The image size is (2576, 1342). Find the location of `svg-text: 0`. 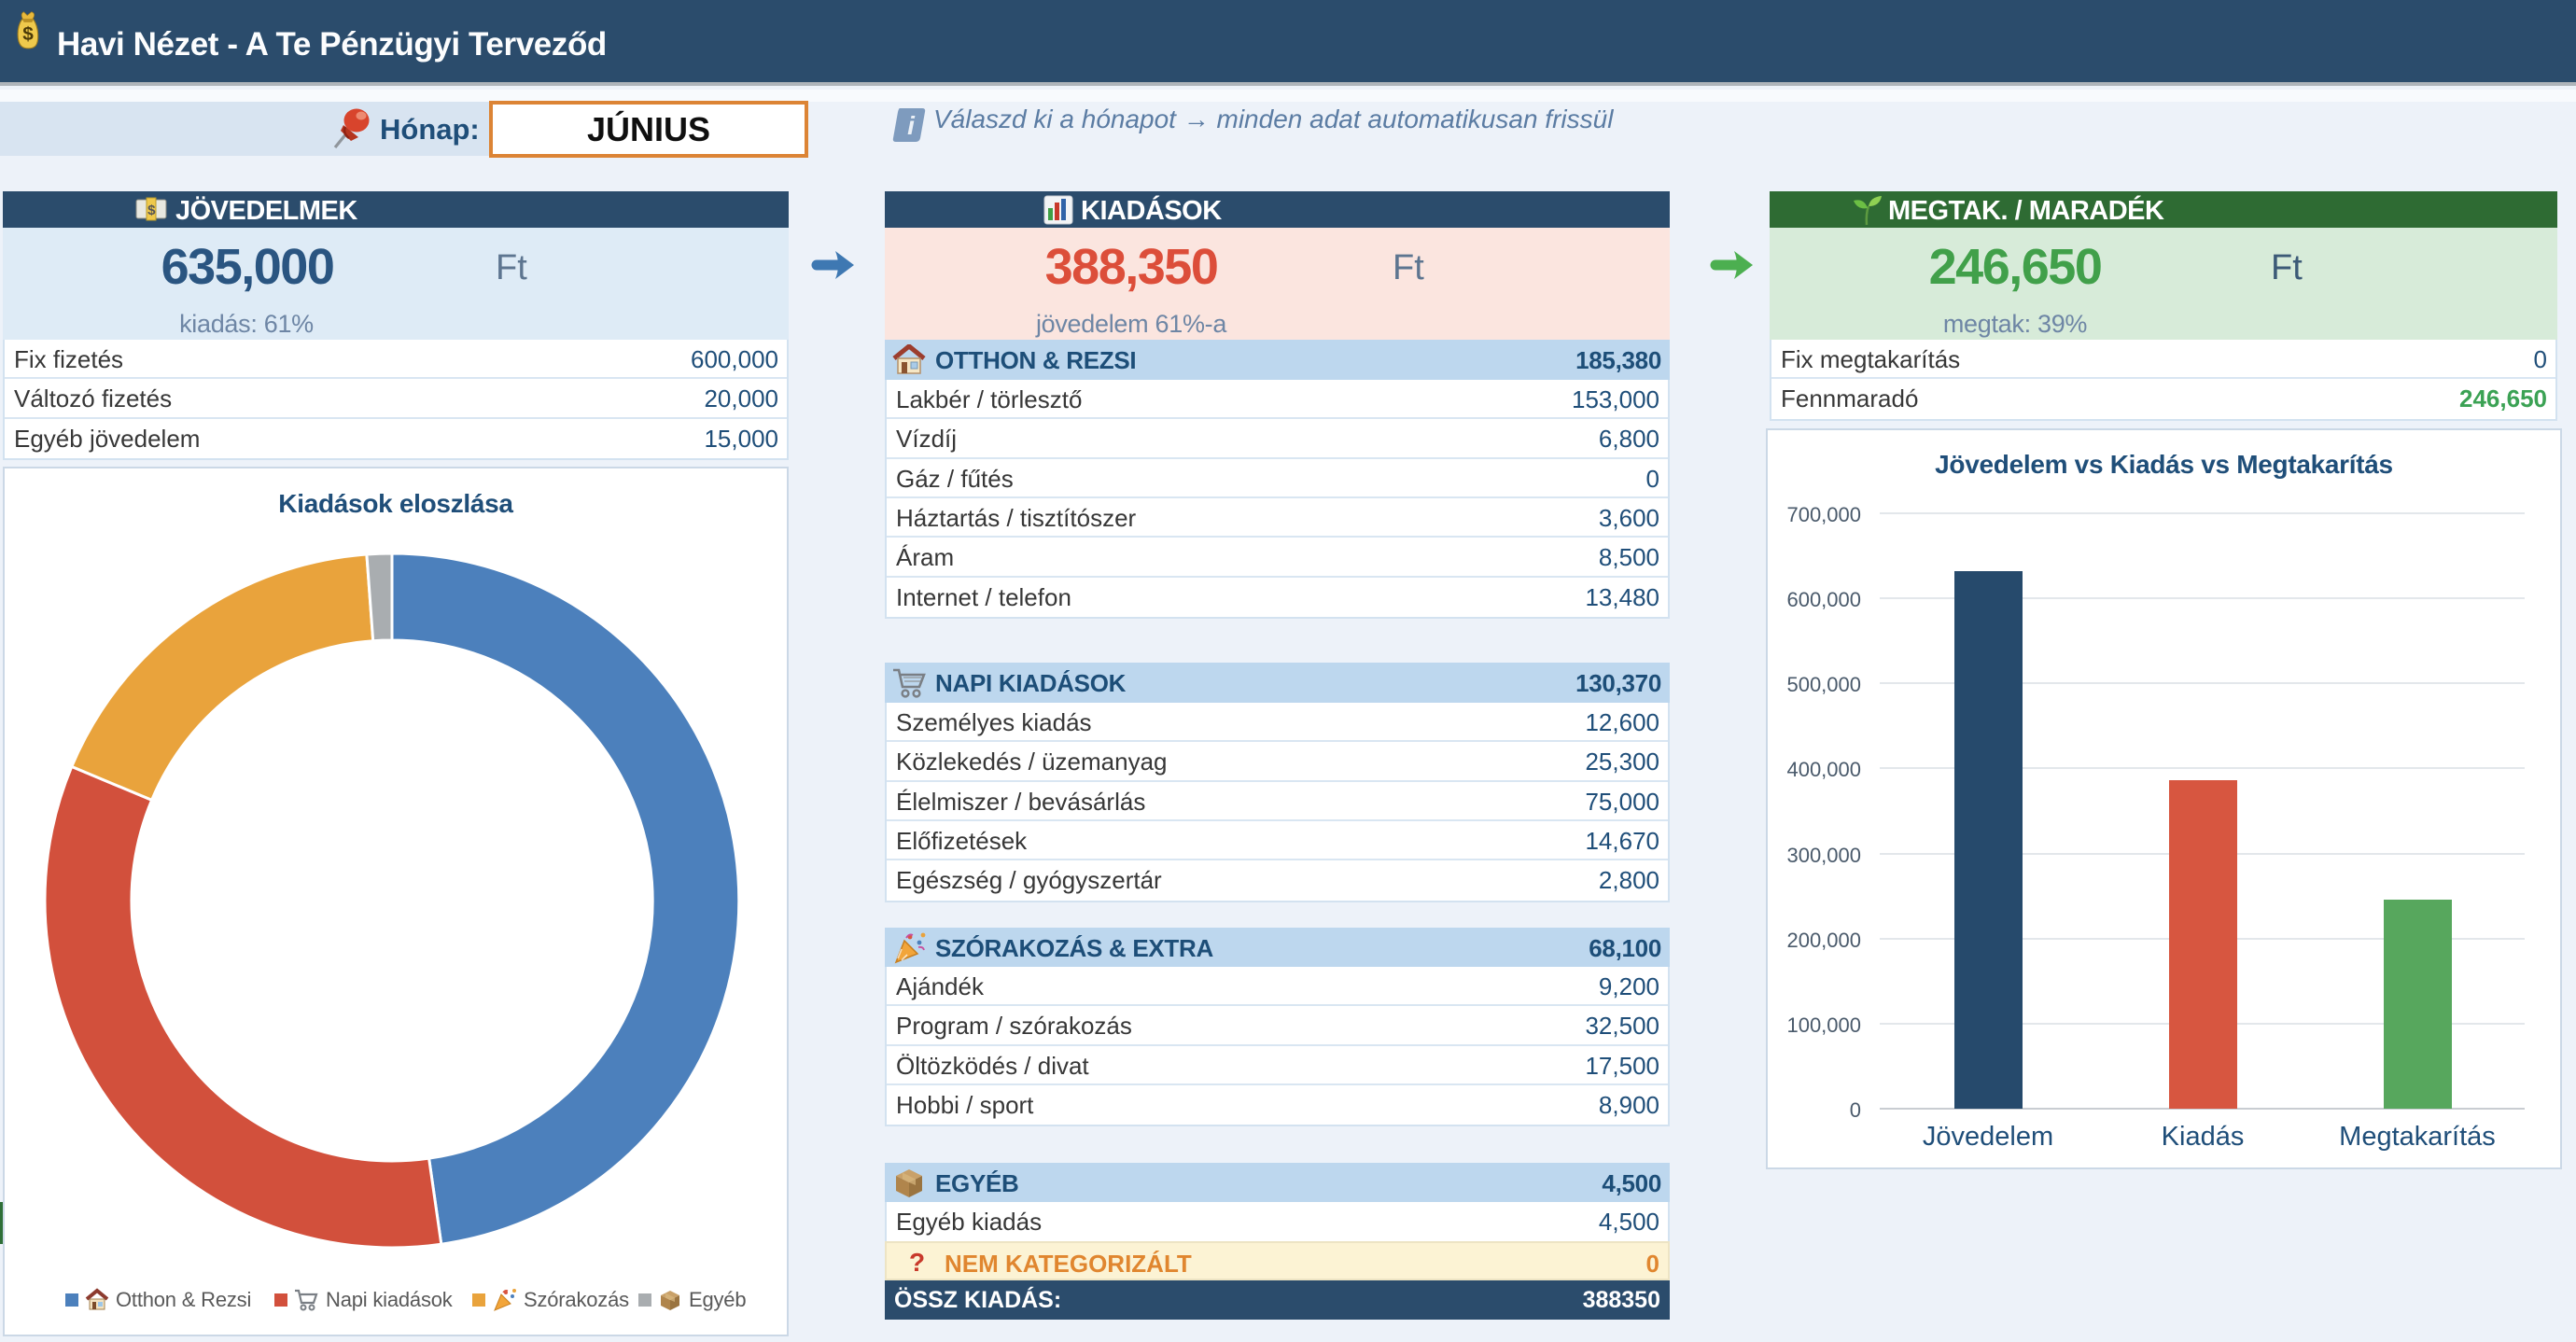

svg-text: 0 is located at coordinates (1855, 1110).